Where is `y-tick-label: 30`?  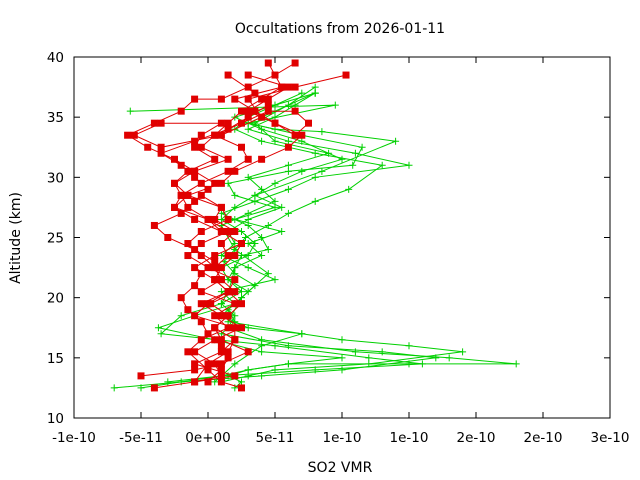
y-tick-label: 30 is located at coordinates (55, 178).